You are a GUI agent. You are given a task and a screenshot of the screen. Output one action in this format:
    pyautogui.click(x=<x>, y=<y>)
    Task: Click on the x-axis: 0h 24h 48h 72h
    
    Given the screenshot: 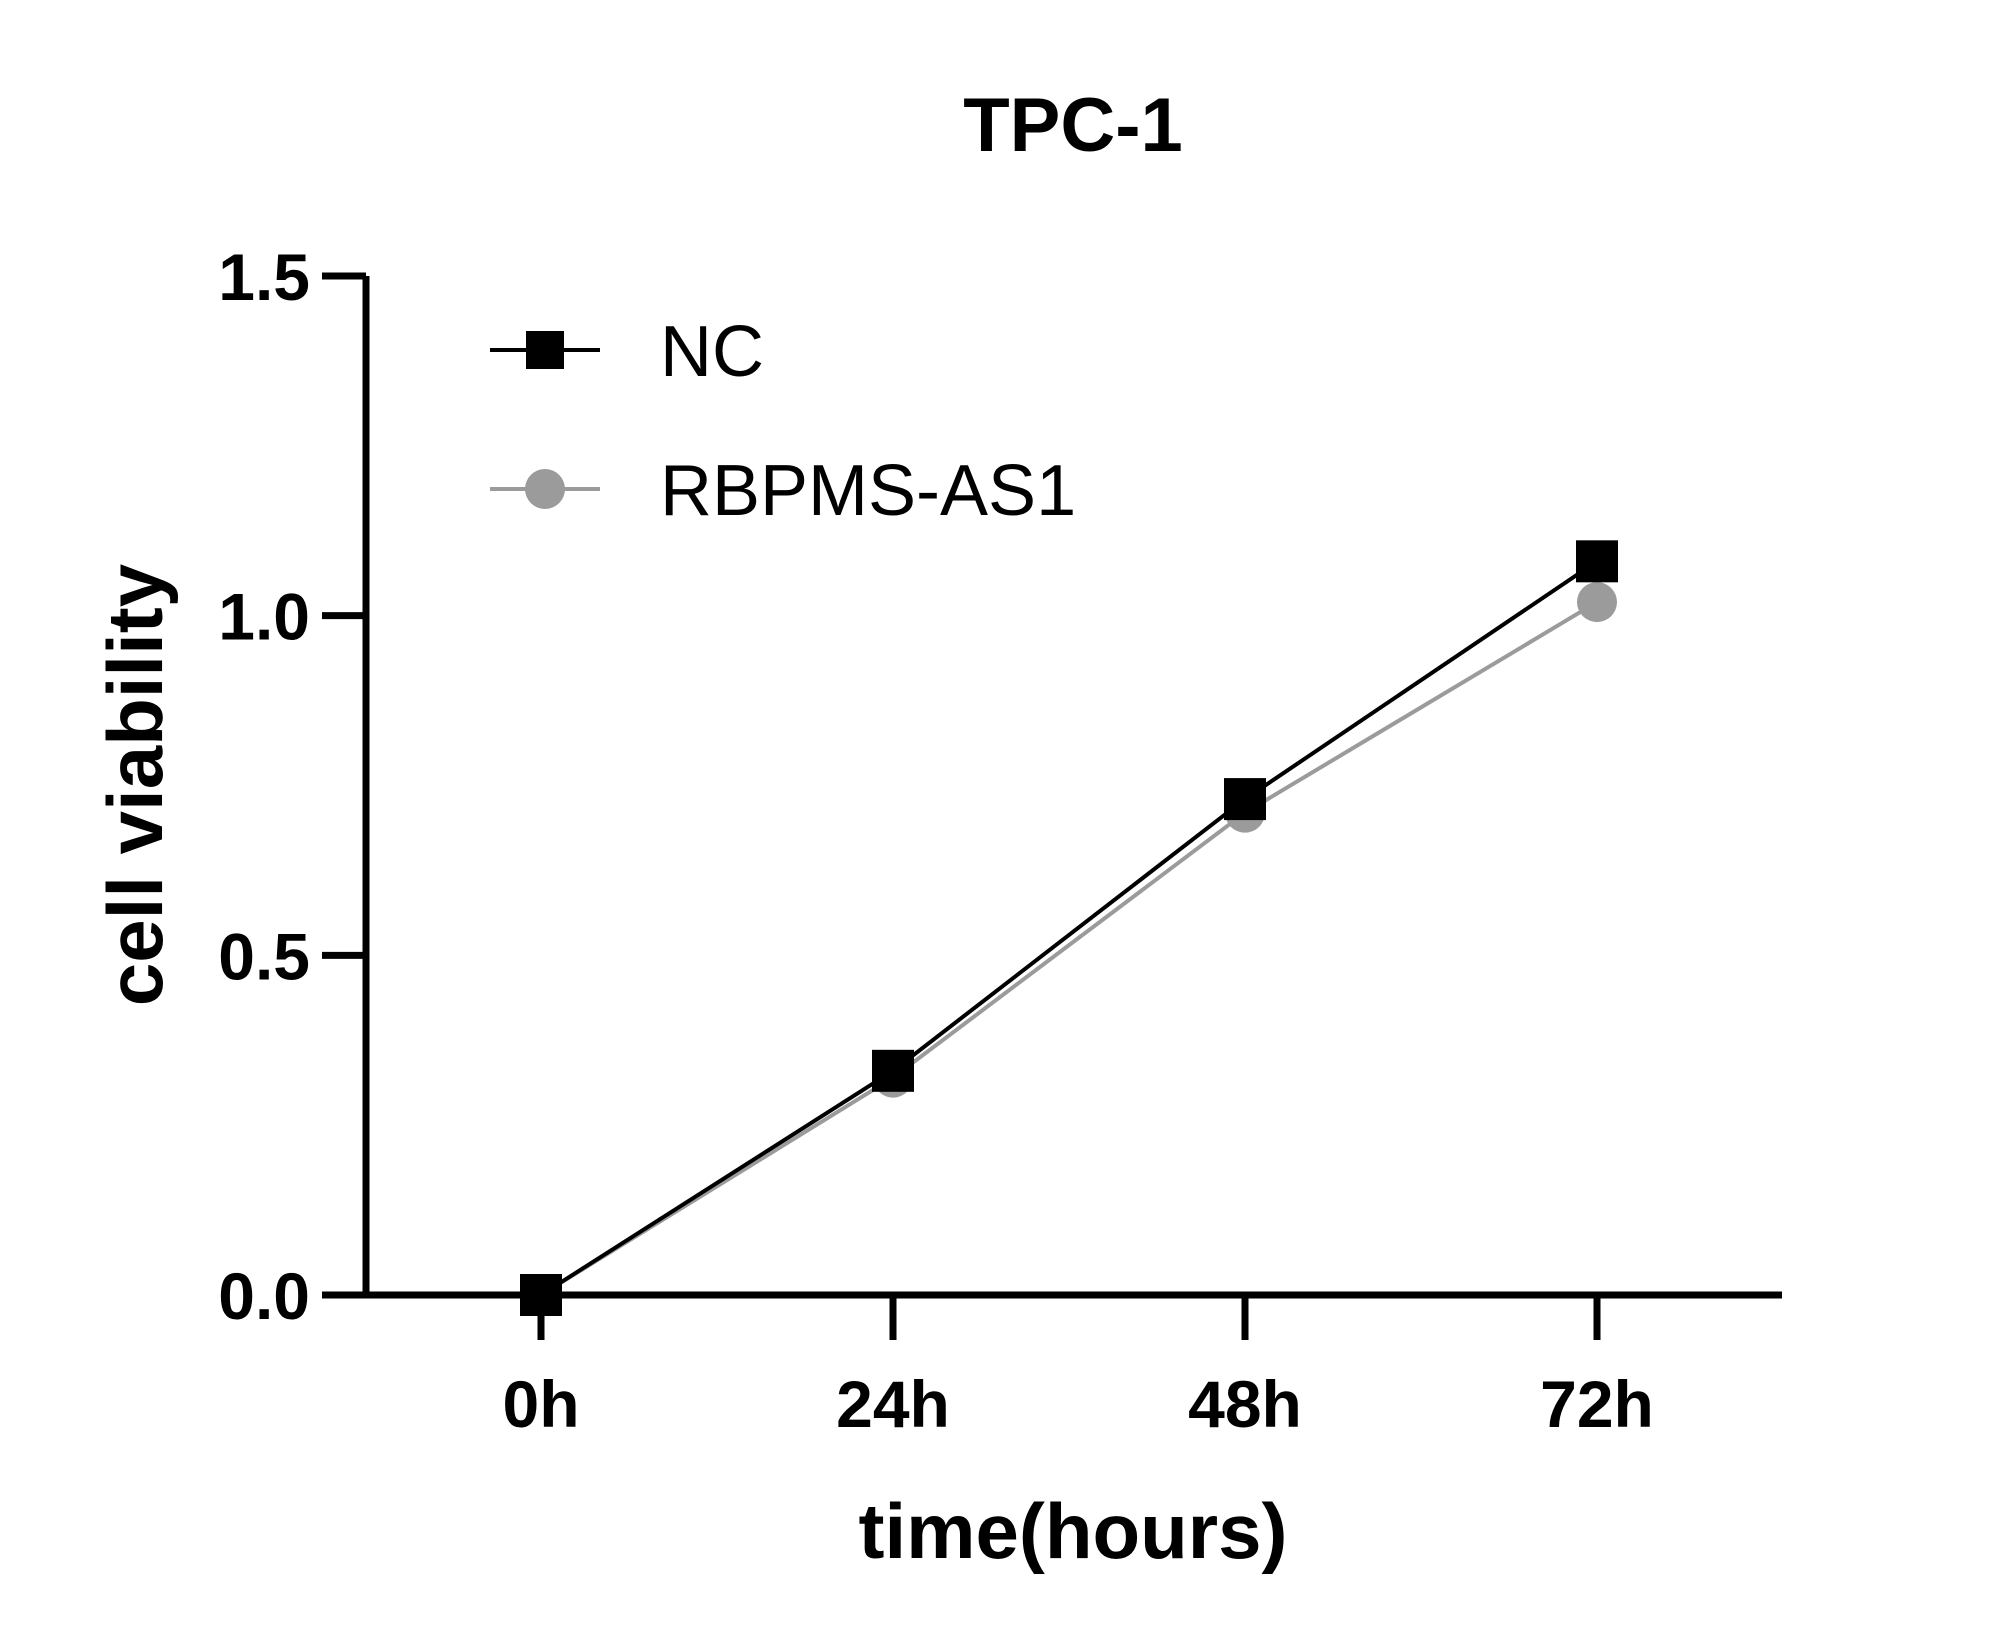 What is the action you would take?
    pyautogui.click(x=1072, y=1366)
    